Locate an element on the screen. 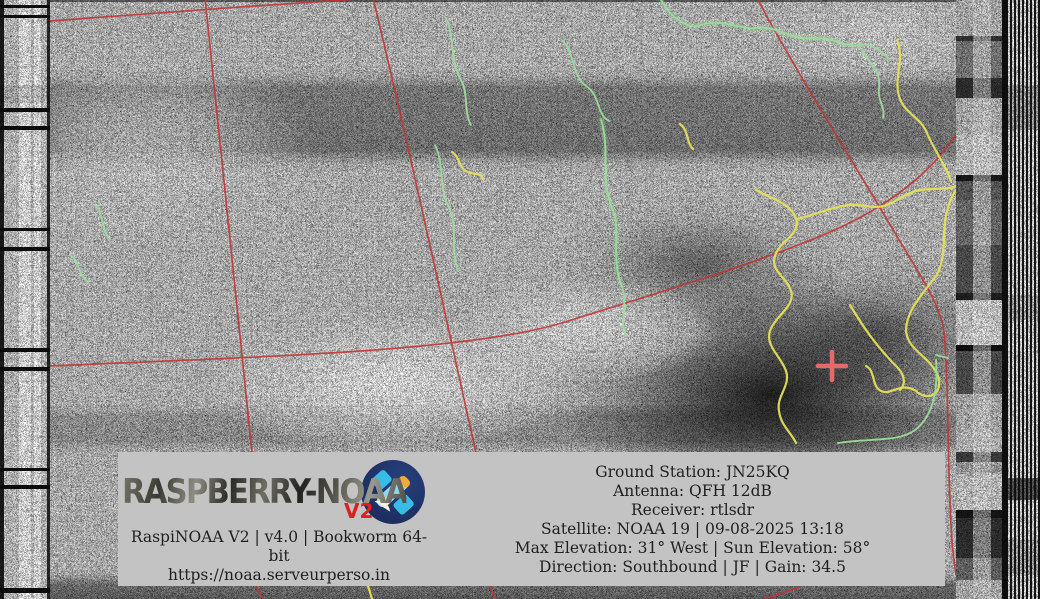 Image resolution: width=1040 pixels, height=599 pixels. logo-version-badge: V2 is located at coordinates (359, 511).